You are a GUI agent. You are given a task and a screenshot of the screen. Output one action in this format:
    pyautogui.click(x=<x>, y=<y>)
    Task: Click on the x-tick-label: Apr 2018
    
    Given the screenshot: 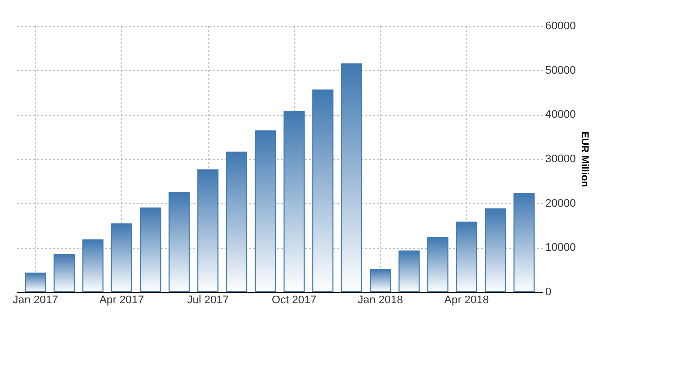 What is the action you would take?
    pyautogui.click(x=467, y=300)
    